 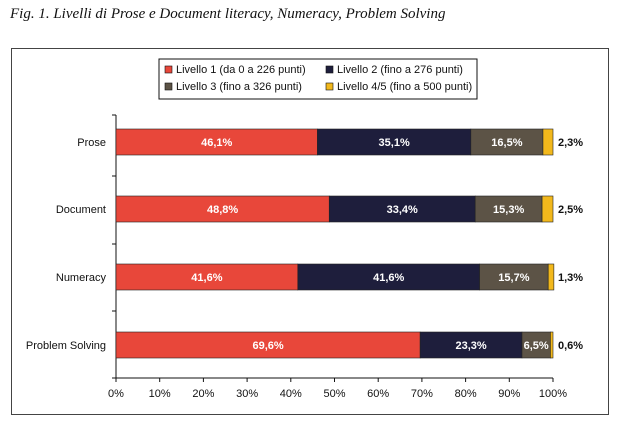 I want to click on data-label: 0,6%, so click(x=570, y=346).